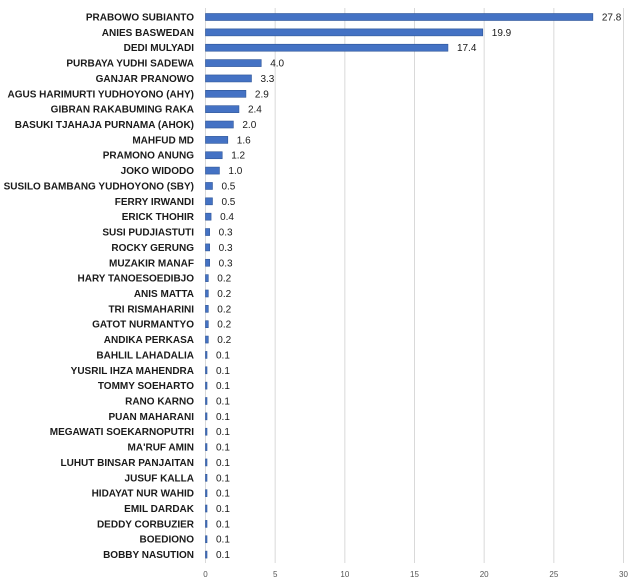 Image resolution: width=634 pixels, height=584 pixels. Describe the element at coordinates (136, 279) in the screenshot. I see `category-label: HARY TANOESOEDIBJO` at that location.